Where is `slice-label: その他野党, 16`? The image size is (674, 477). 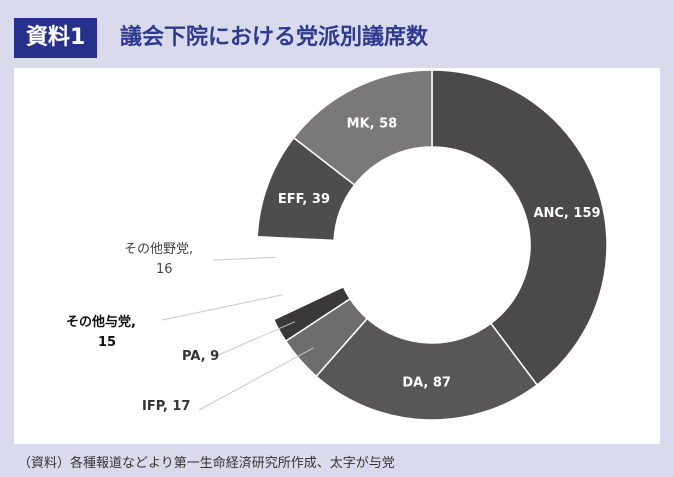 slice-label: その他野党, 16 is located at coordinates (158, 259).